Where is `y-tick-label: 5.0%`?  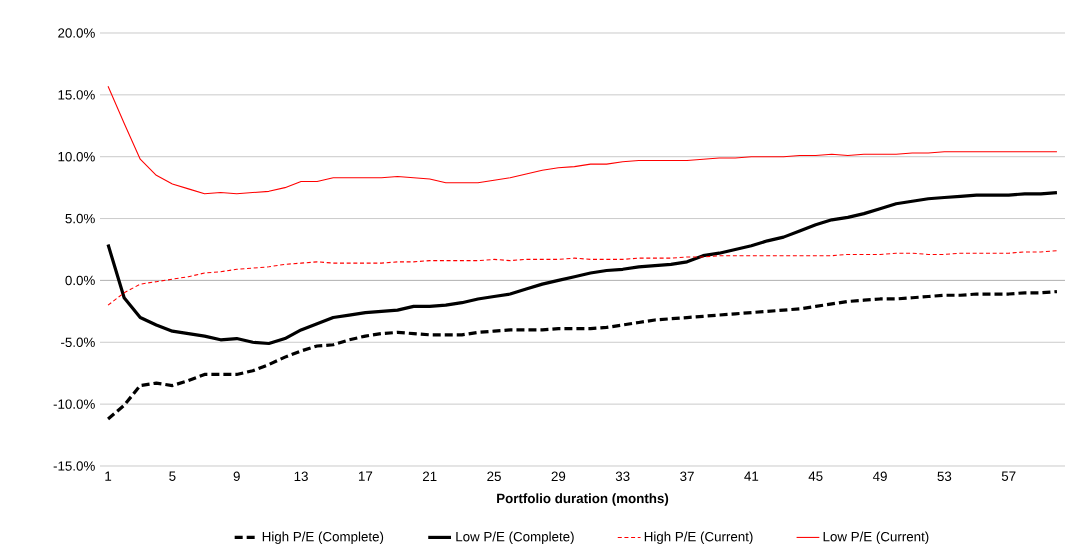
y-tick-label: 5.0% is located at coordinates (80, 218).